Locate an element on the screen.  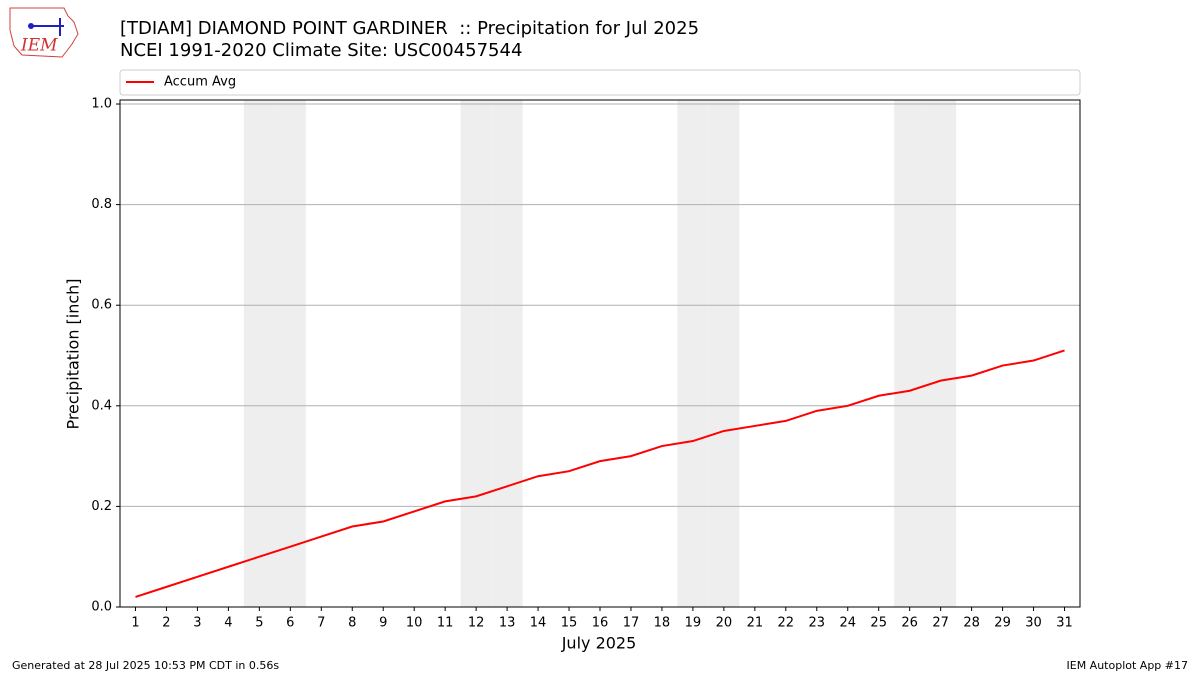
x-axis-title: July 2025 is located at coordinates (599, 643).